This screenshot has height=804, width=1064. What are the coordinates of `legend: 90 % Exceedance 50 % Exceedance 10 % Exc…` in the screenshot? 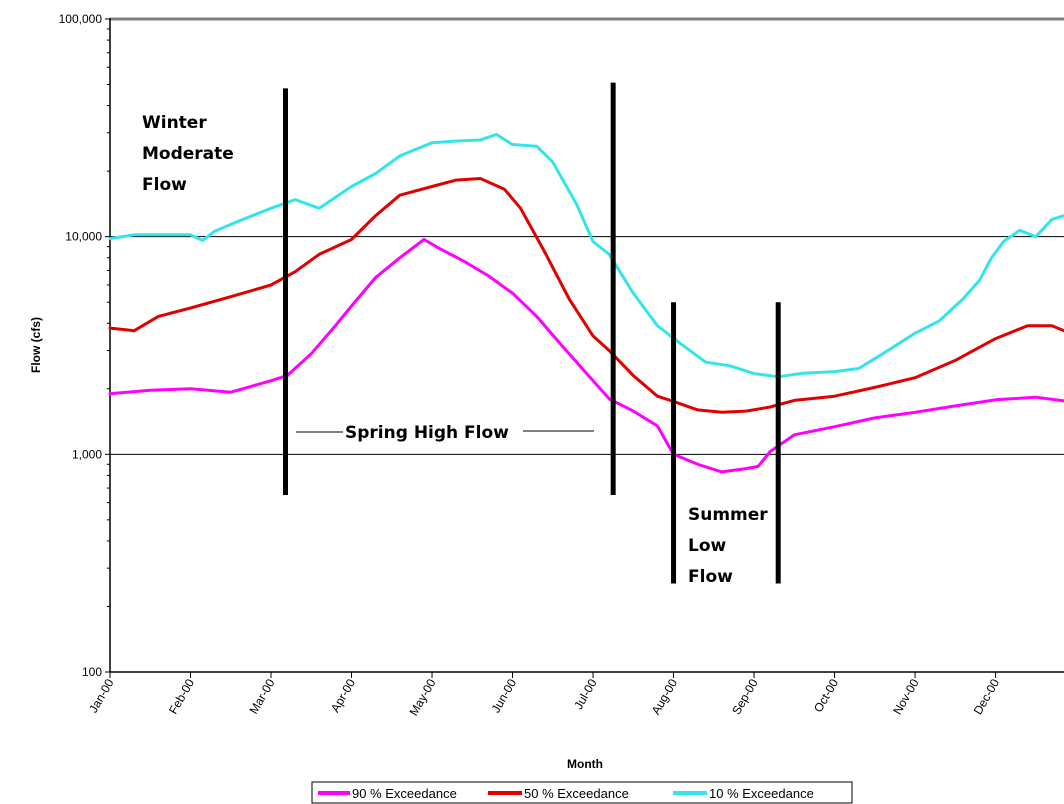 It's located at (582, 792).